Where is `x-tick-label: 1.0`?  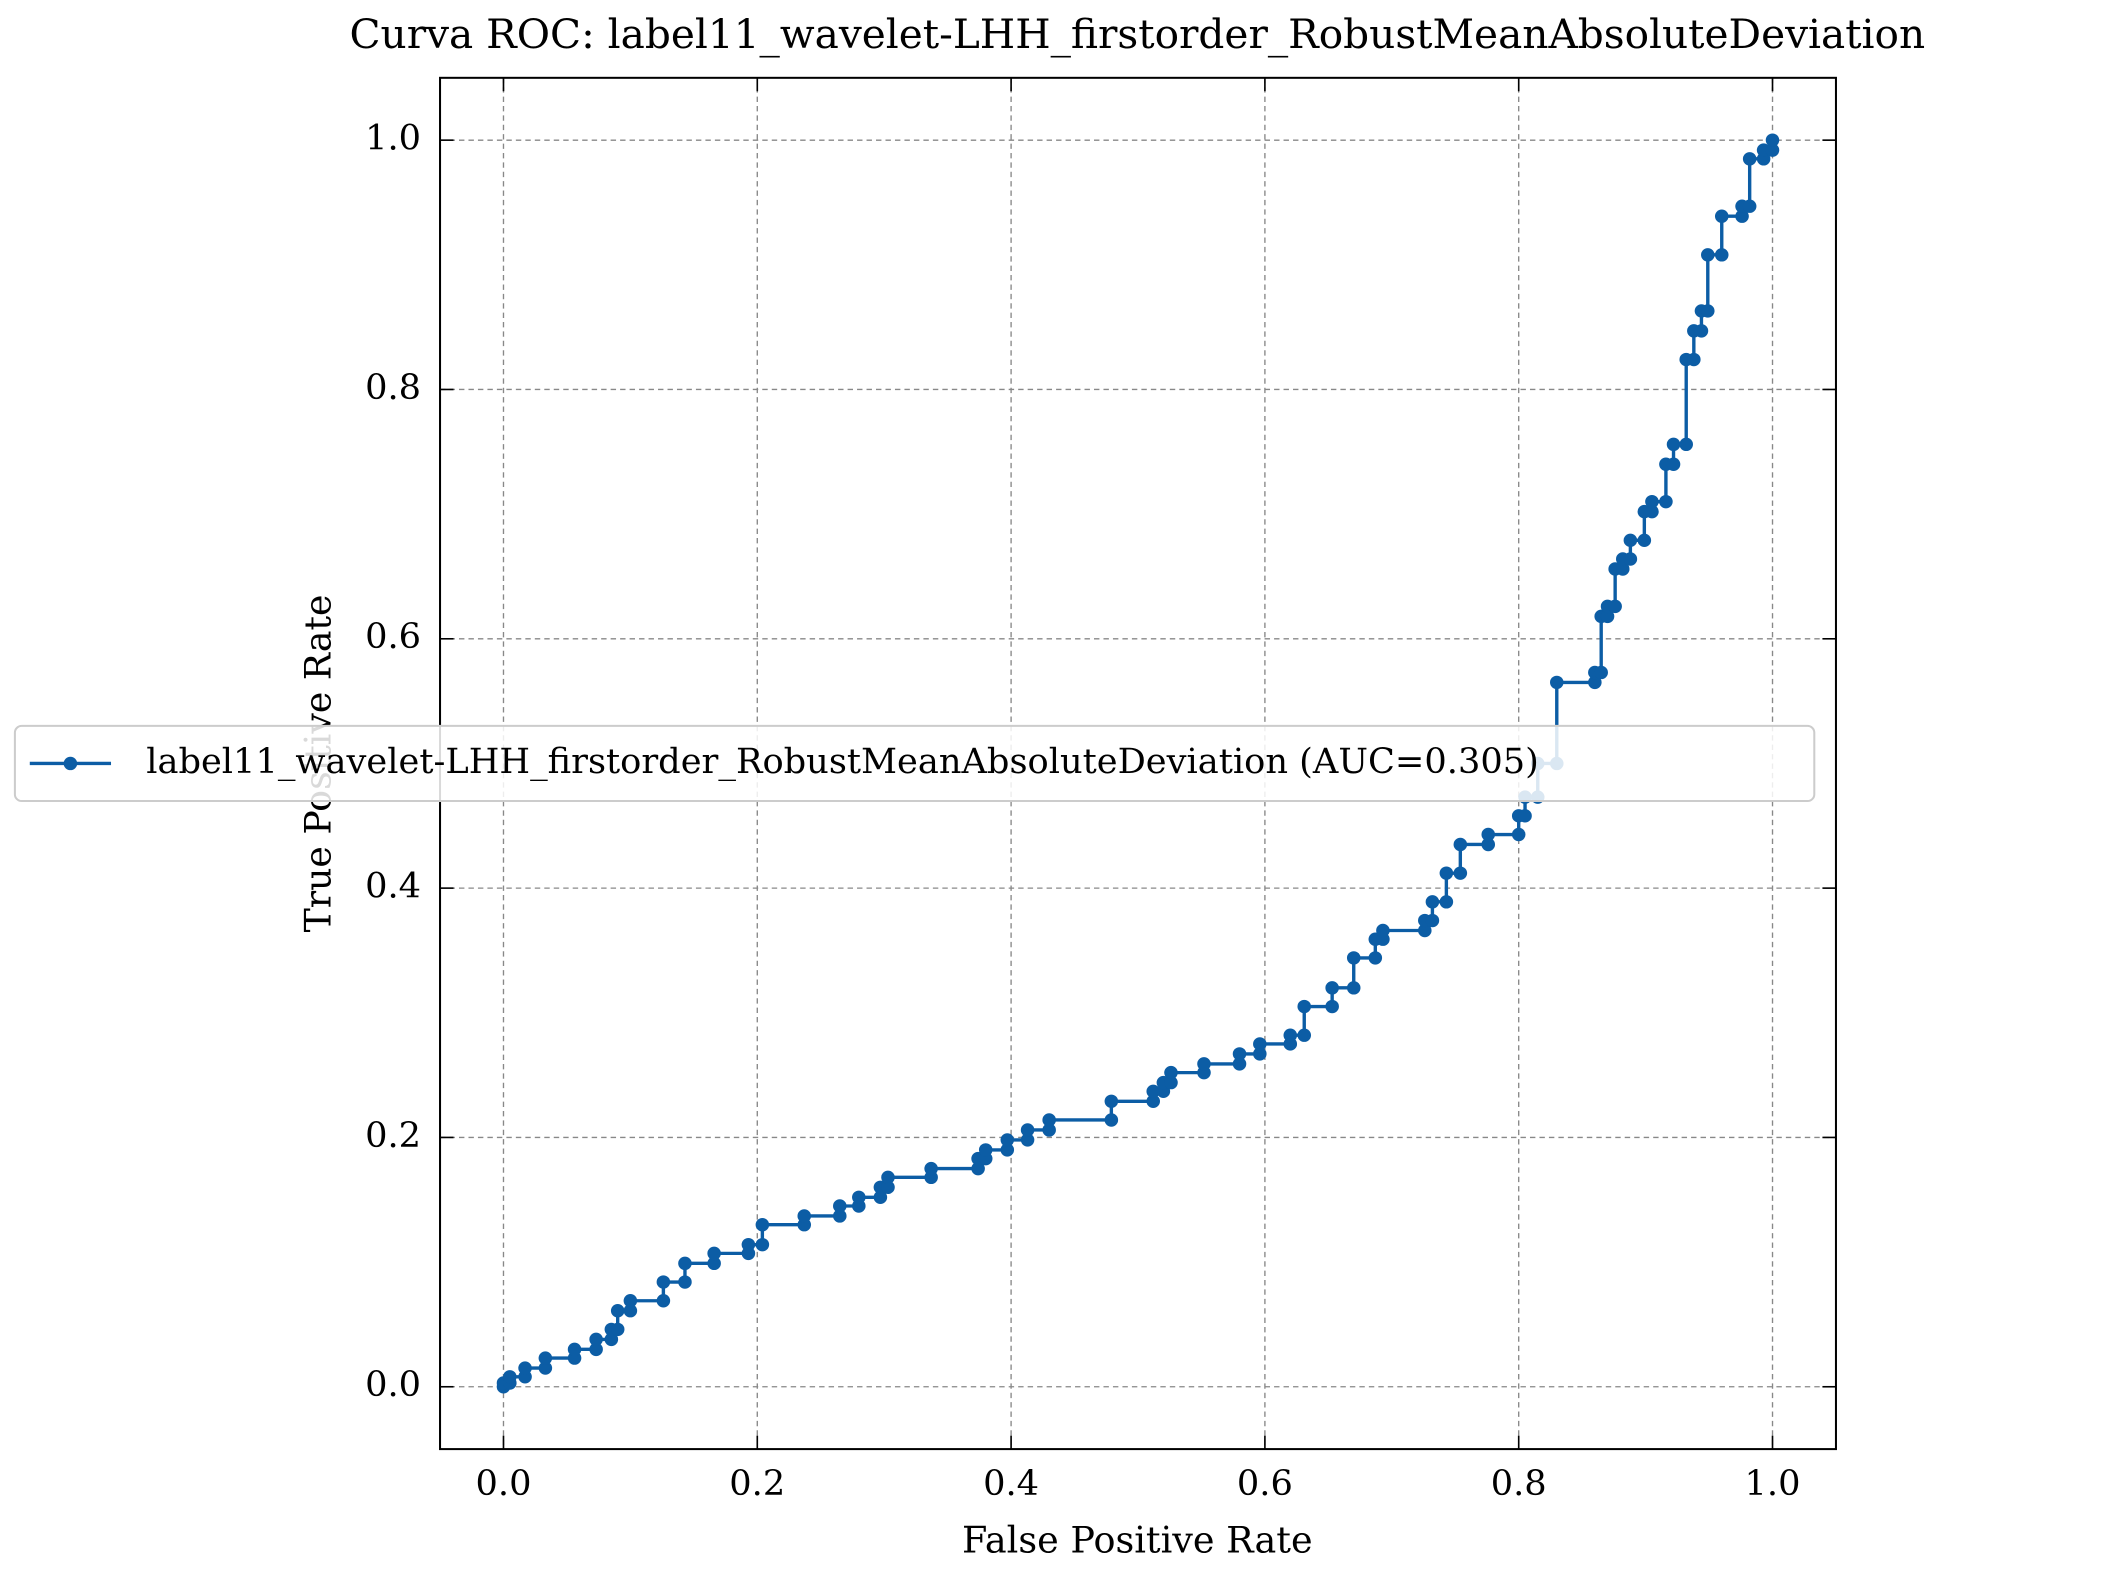
x-tick-label: 1.0 is located at coordinates (1773, 1483).